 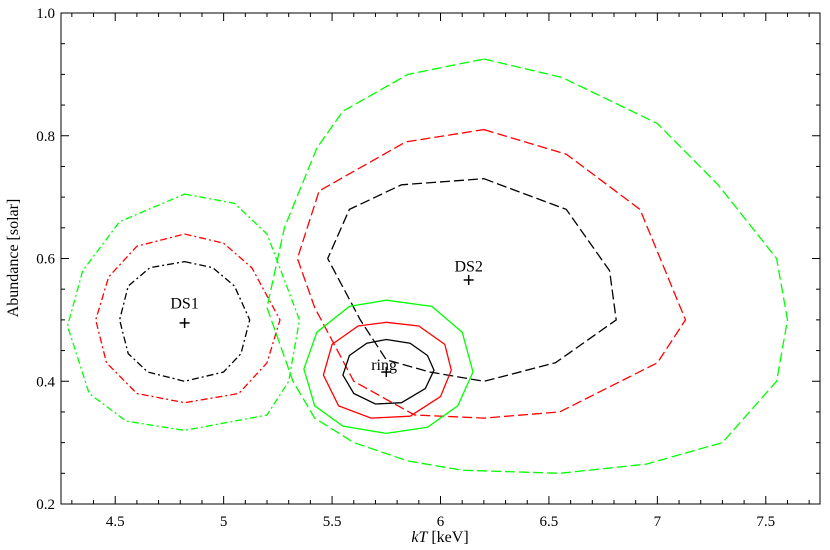 What do you see at coordinates (184, 304) in the screenshot?
I see `ds1-label: DS1` at bounding box center [184, 304].